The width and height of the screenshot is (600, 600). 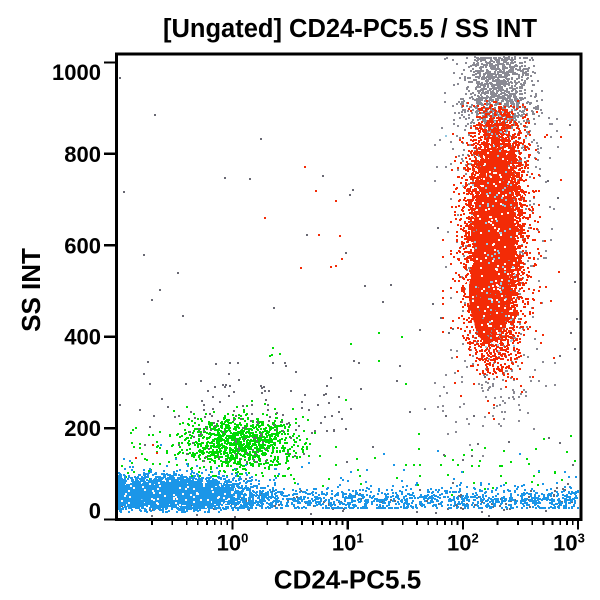 I want to click on svg-text: CD24-PC5.5, so click(x=347, y=580).